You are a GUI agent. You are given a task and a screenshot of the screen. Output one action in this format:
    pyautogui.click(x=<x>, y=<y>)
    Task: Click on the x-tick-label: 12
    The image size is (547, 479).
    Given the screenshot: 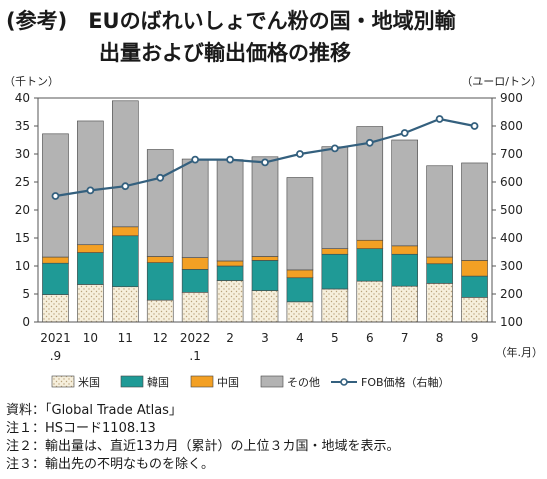 What is the action you would take?
    pyautogui.click(x=160, y=338)
    